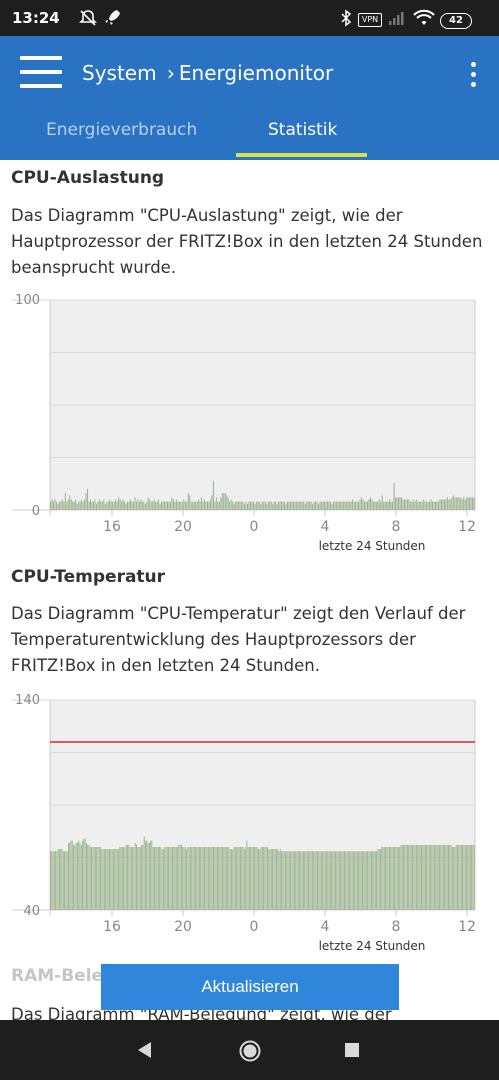 The image size is (499, 1080). What do you see at coordinates (88, 18) in the screenshot?
I see `mute-bell-icon` at bounding box center [88, 18].